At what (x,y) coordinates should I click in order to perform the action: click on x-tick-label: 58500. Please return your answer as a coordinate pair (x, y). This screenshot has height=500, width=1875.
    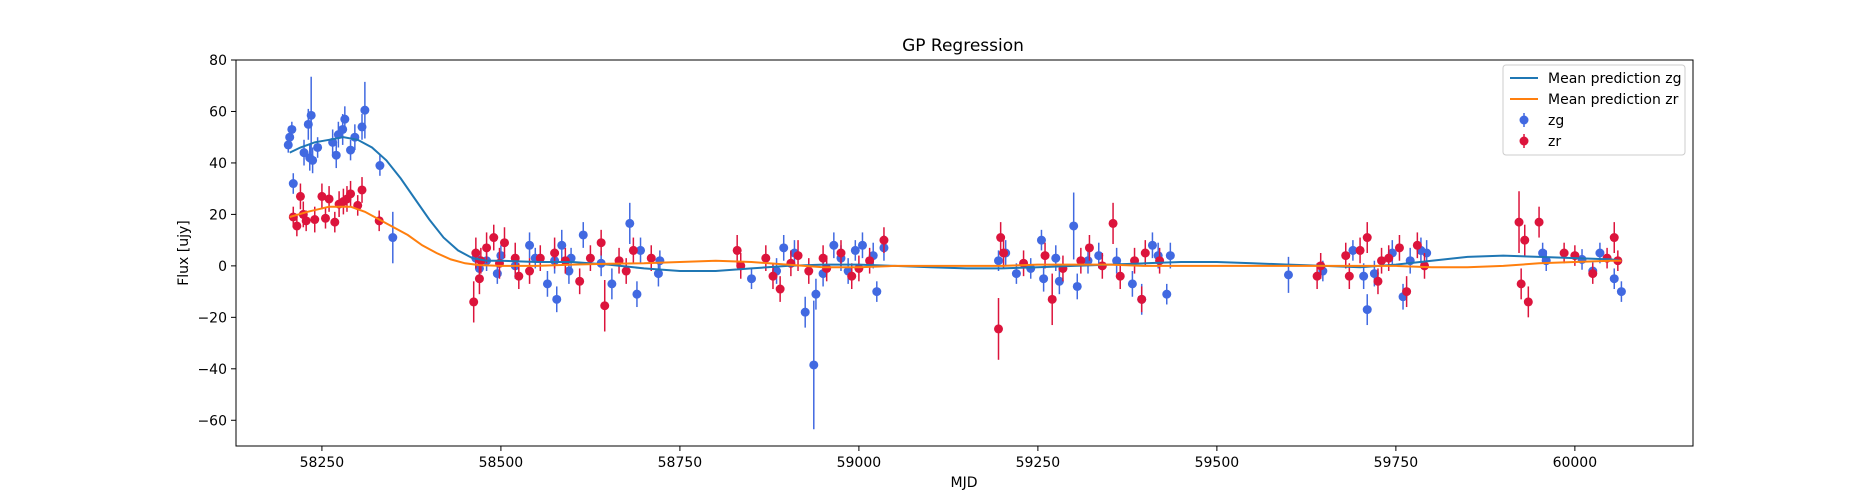
    Looking at the image, I should click on (501, 463).